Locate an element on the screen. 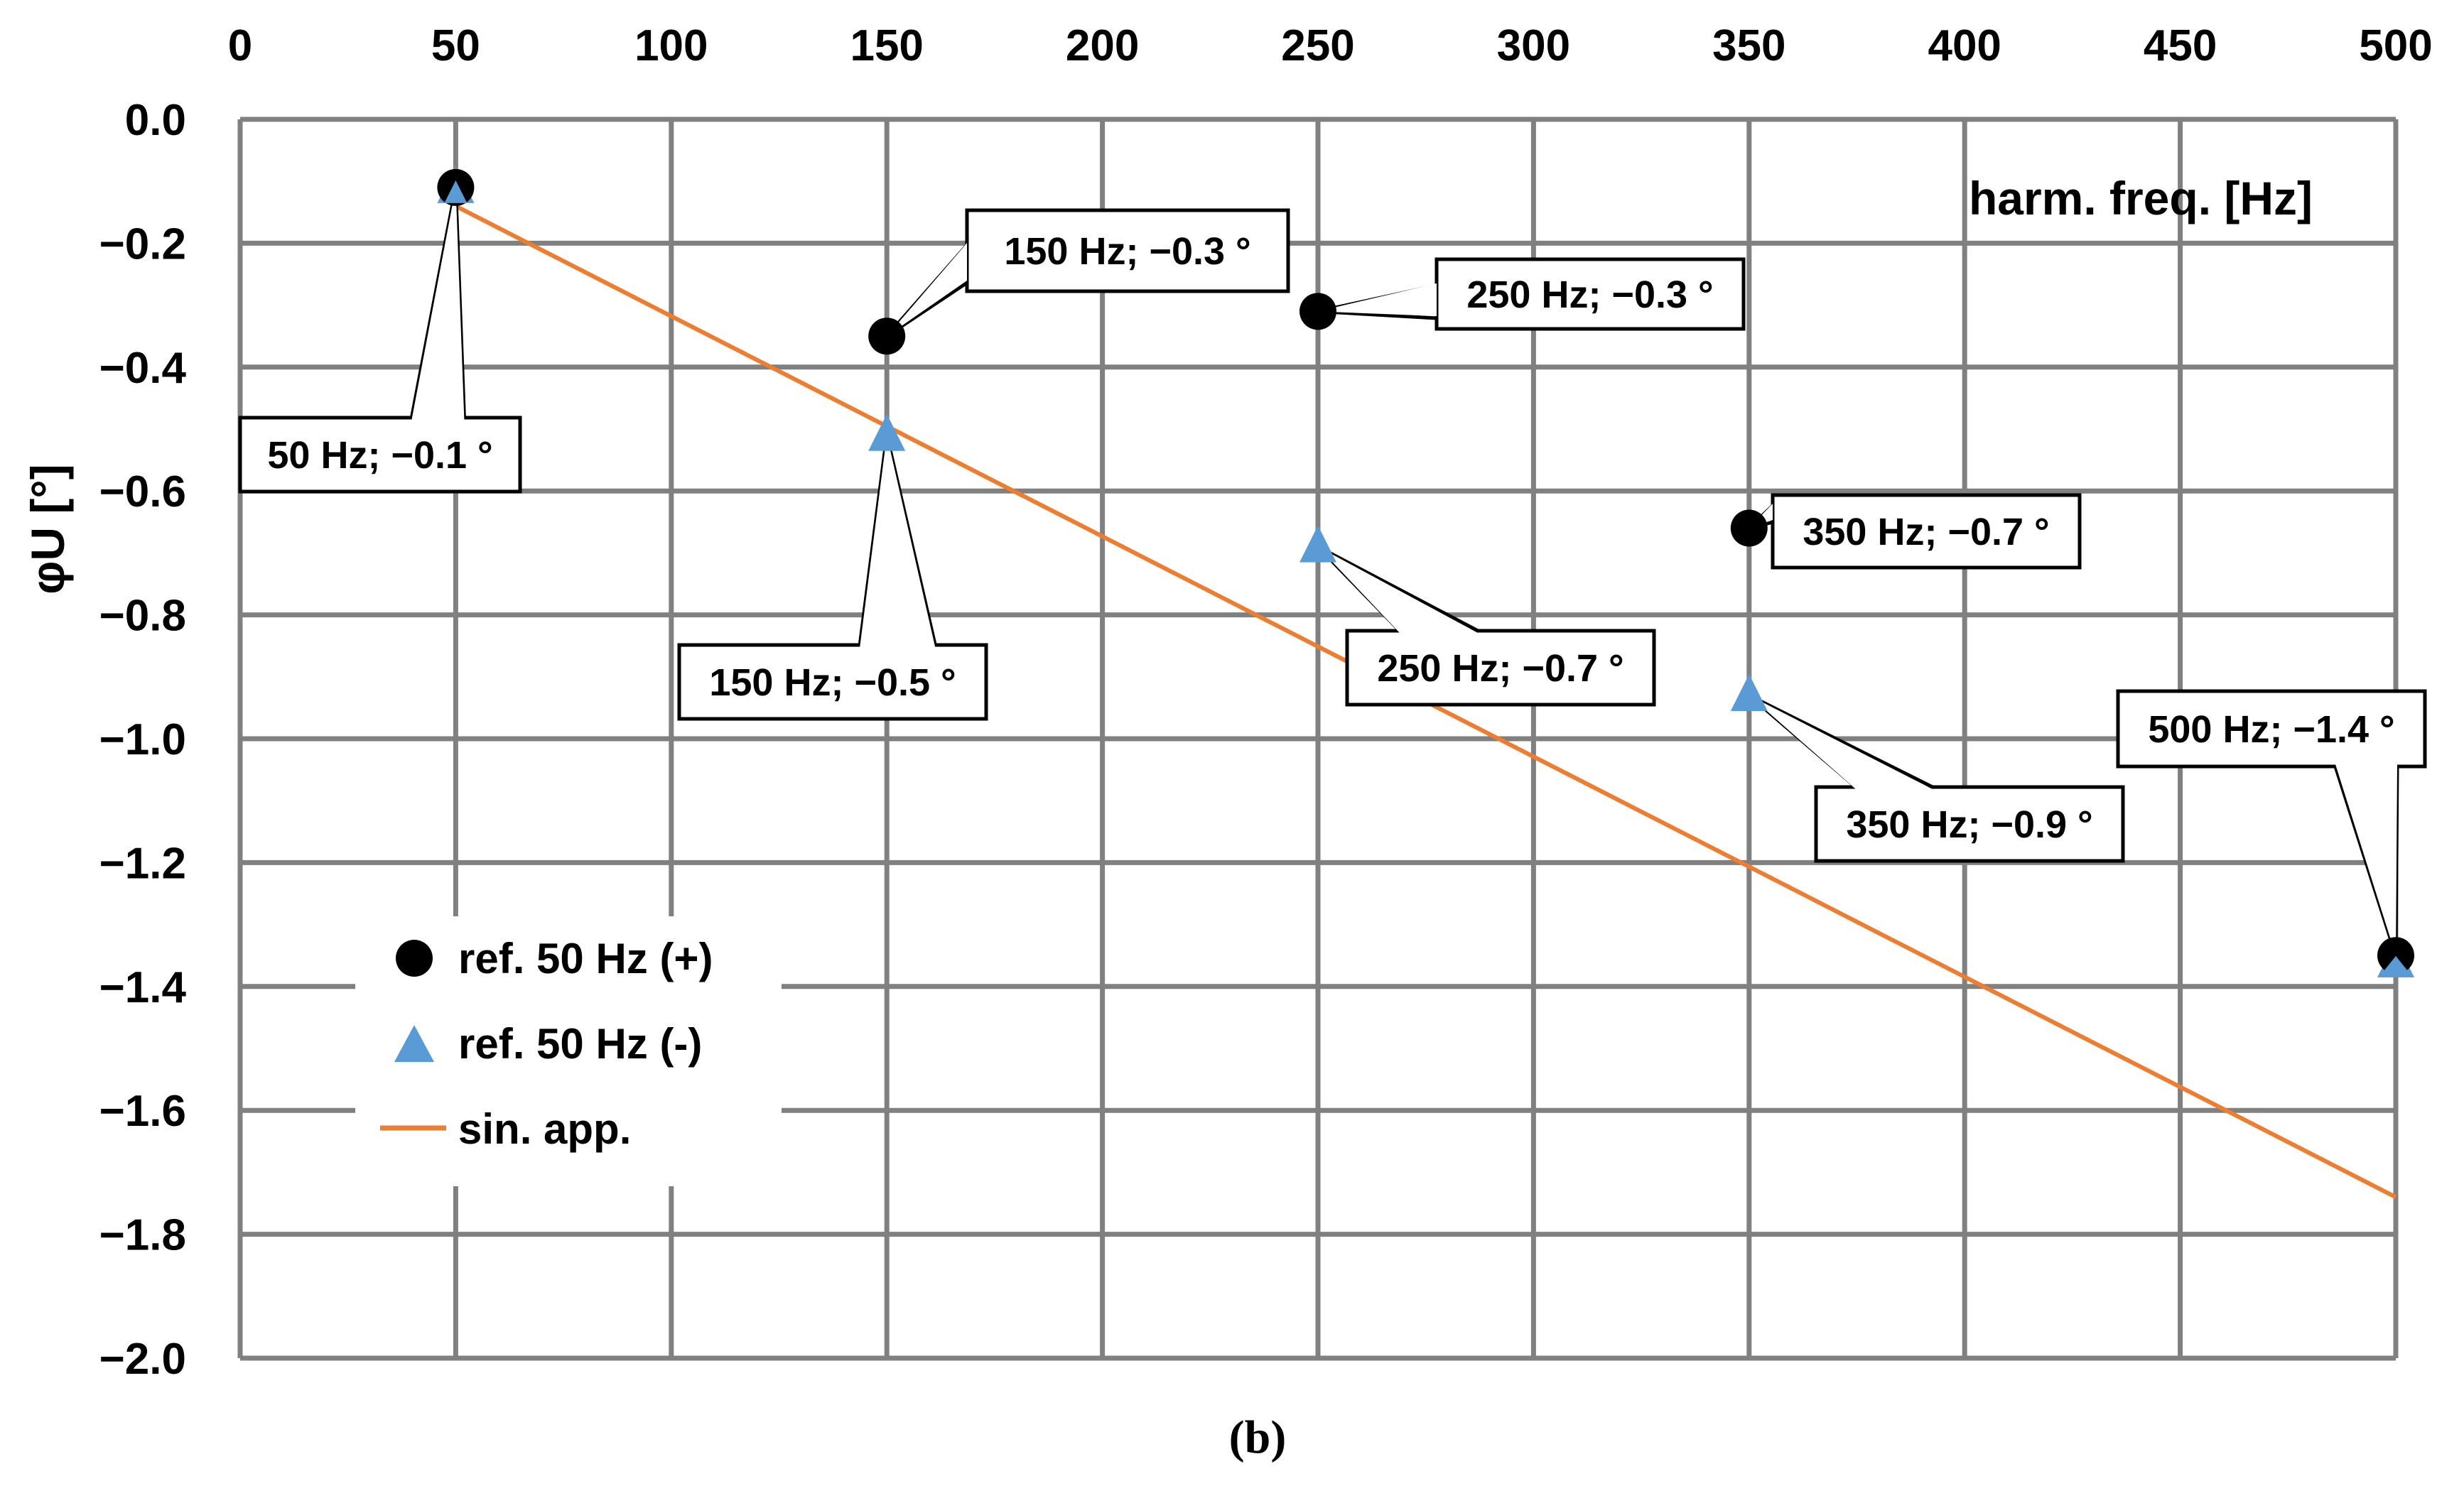 This screenshot has width=2464, height=1486. legend-label-sin-app: sin. app. is located at coordinates (544, 1129).